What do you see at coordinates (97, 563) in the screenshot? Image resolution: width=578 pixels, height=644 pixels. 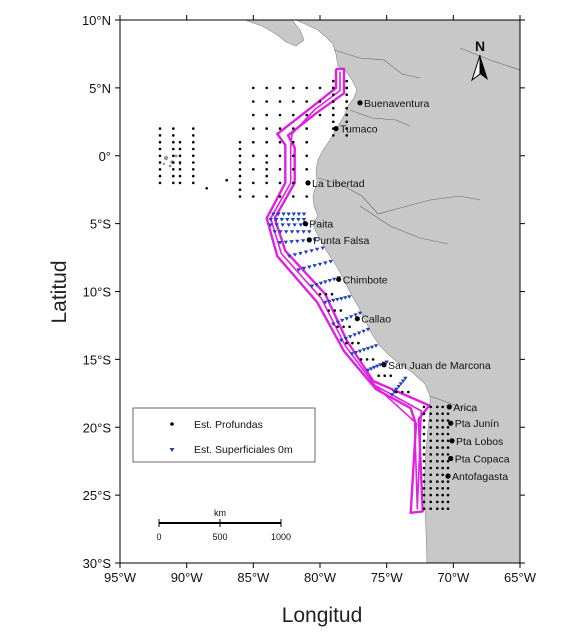 I see `y-tick-label: 30°S` at bounding box center [97, 563].